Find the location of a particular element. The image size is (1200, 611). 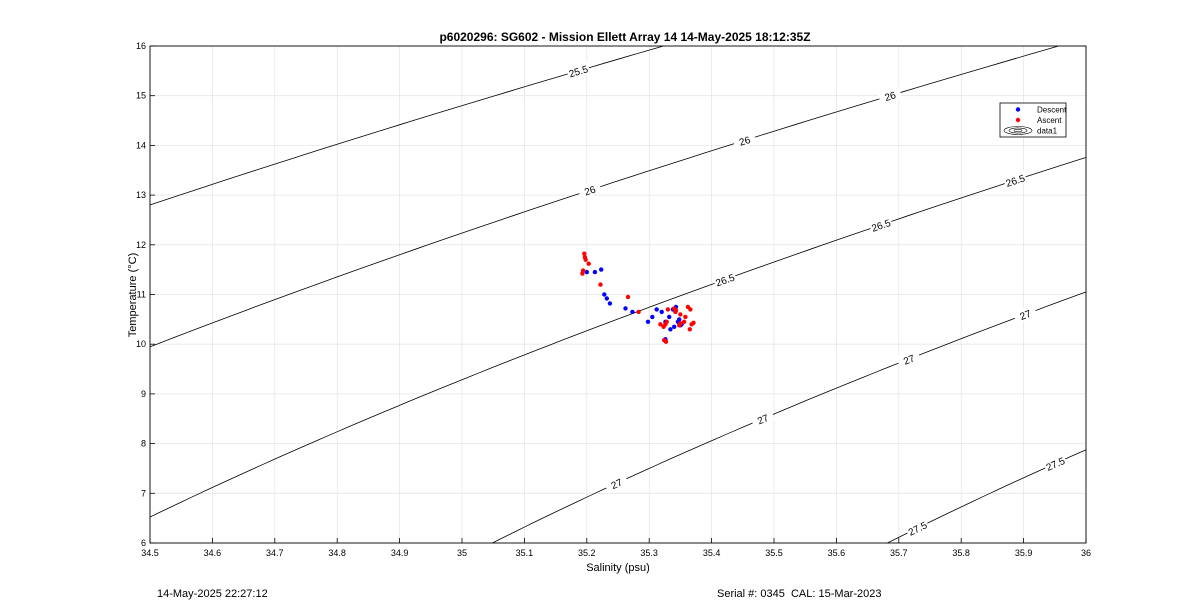

legend-box is located at coordinates (1033, 120).